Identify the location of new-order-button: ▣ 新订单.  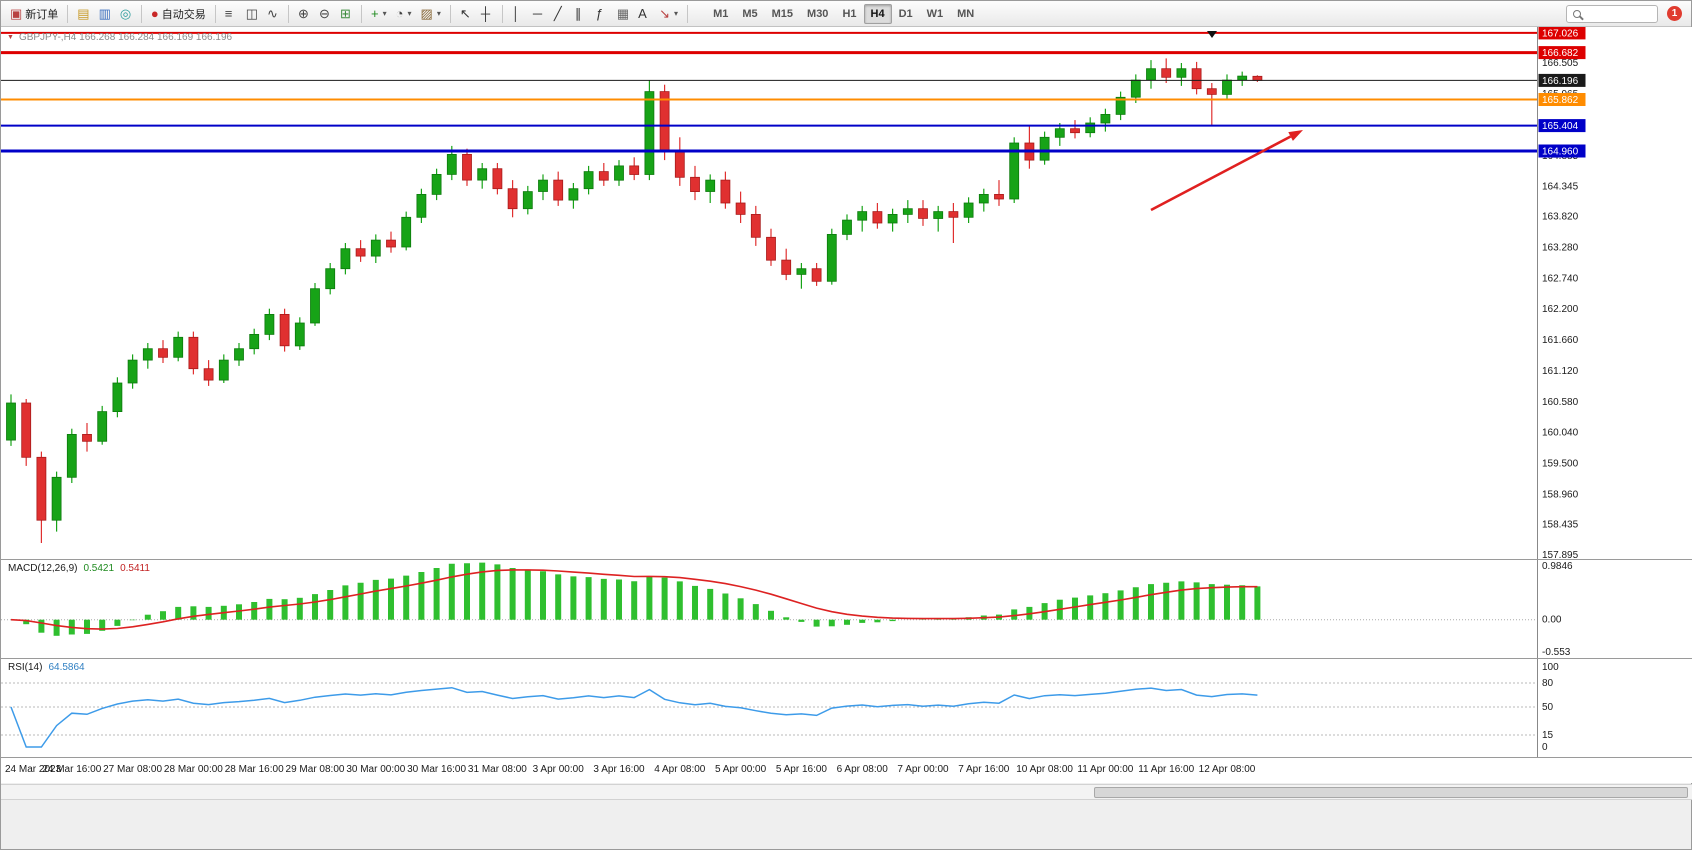
(34, 14).